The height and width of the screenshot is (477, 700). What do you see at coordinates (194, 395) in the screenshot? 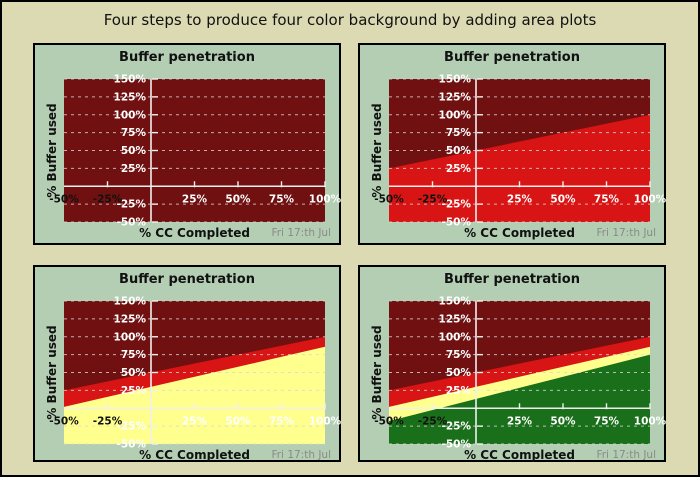
I see `yellow-zone-area` at bounding box center [194, 395].